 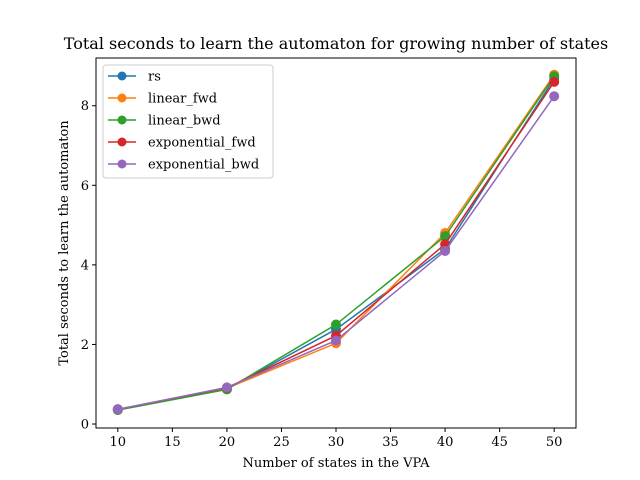 I want to click on y-axis: 0 2 4 6 8, so click(x=88, y=266).